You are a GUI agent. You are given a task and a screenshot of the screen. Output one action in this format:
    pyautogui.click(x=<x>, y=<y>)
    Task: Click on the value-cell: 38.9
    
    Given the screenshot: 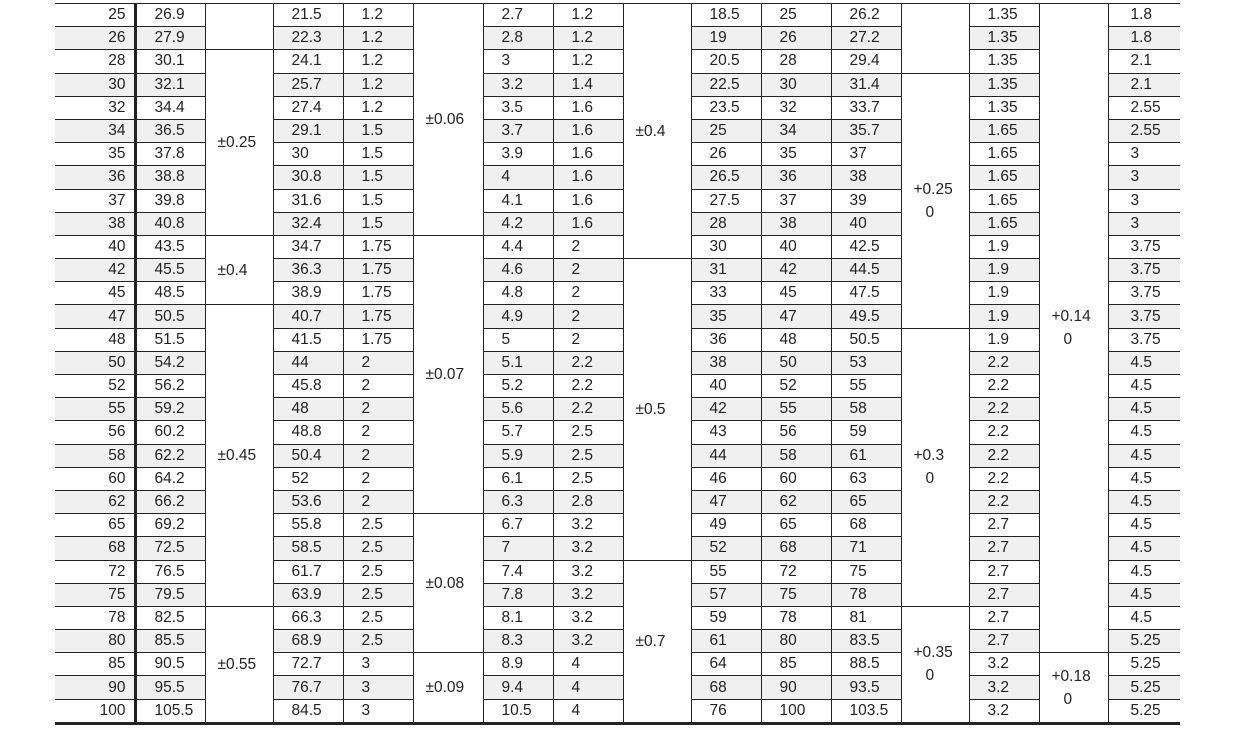 What is the action you would take?
    pyautogui.click(x=308, y=293)
    